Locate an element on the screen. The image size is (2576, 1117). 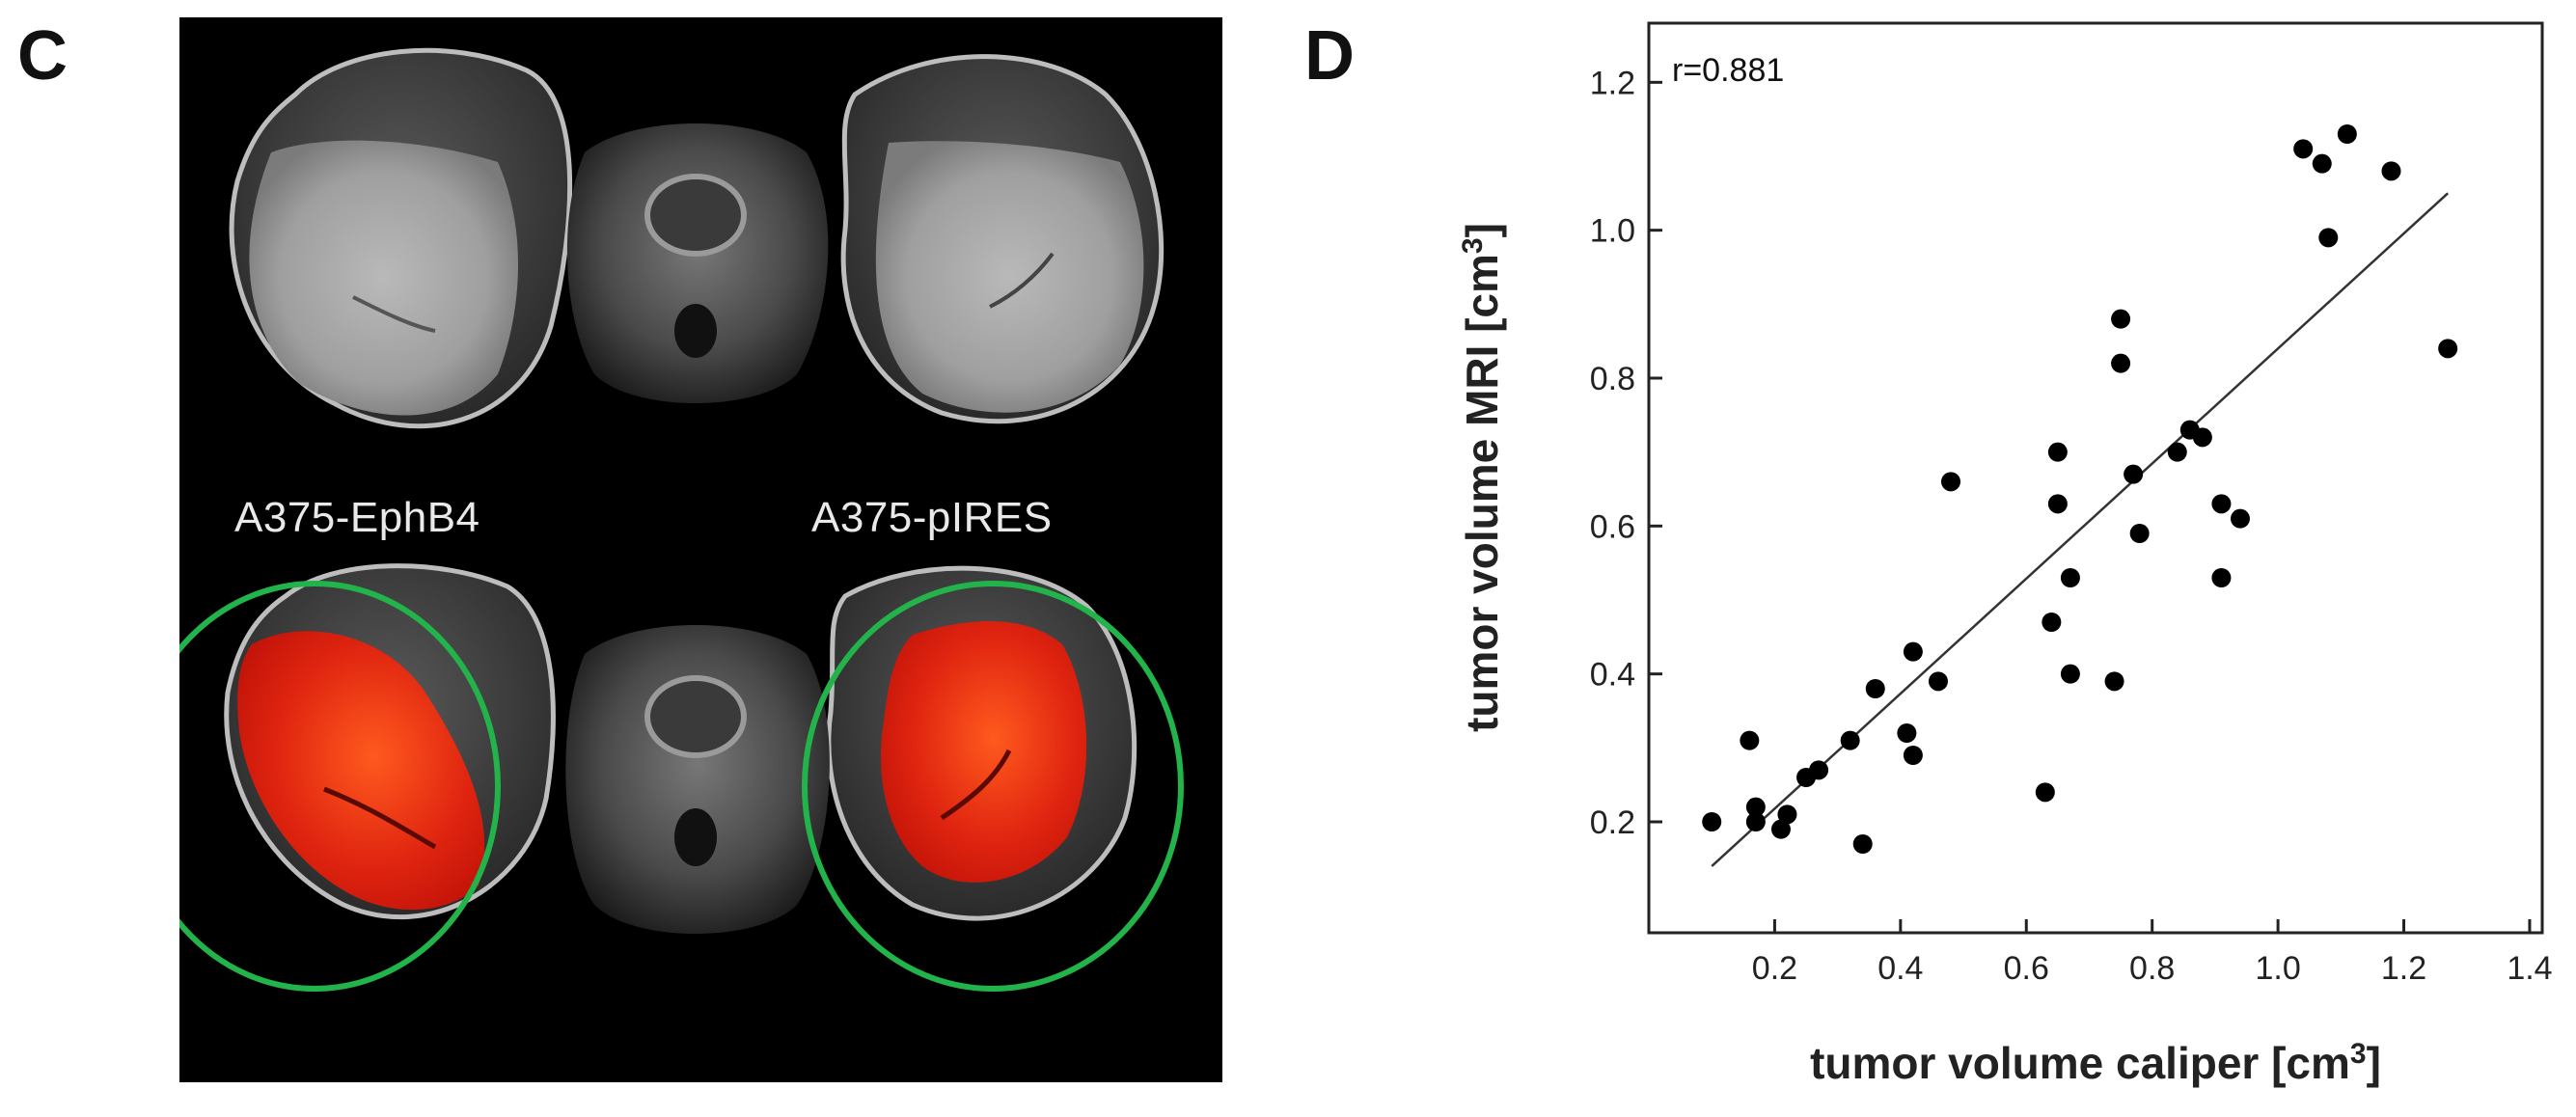
roi-circle-right is located at coordinates (993, 786).